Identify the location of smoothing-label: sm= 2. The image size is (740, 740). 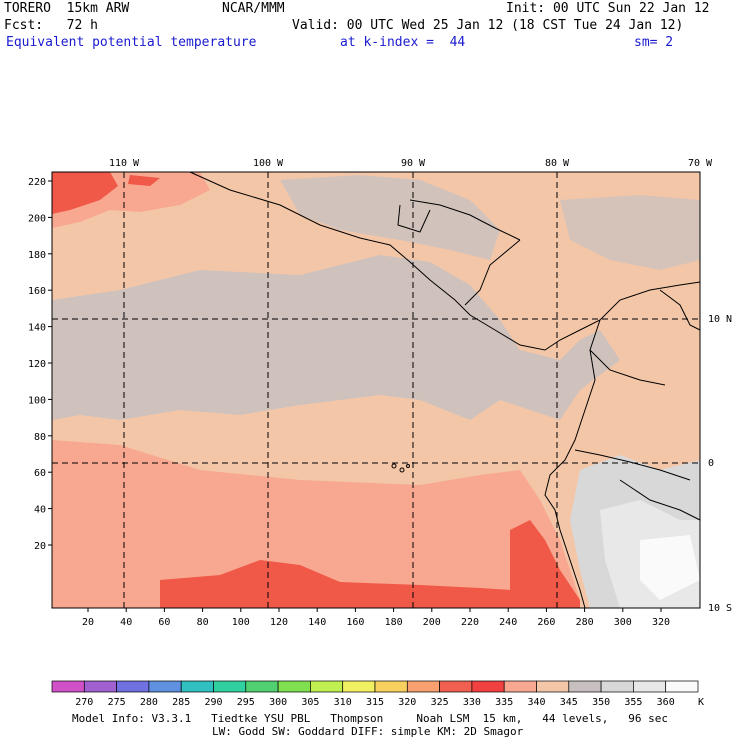
(654, 42).